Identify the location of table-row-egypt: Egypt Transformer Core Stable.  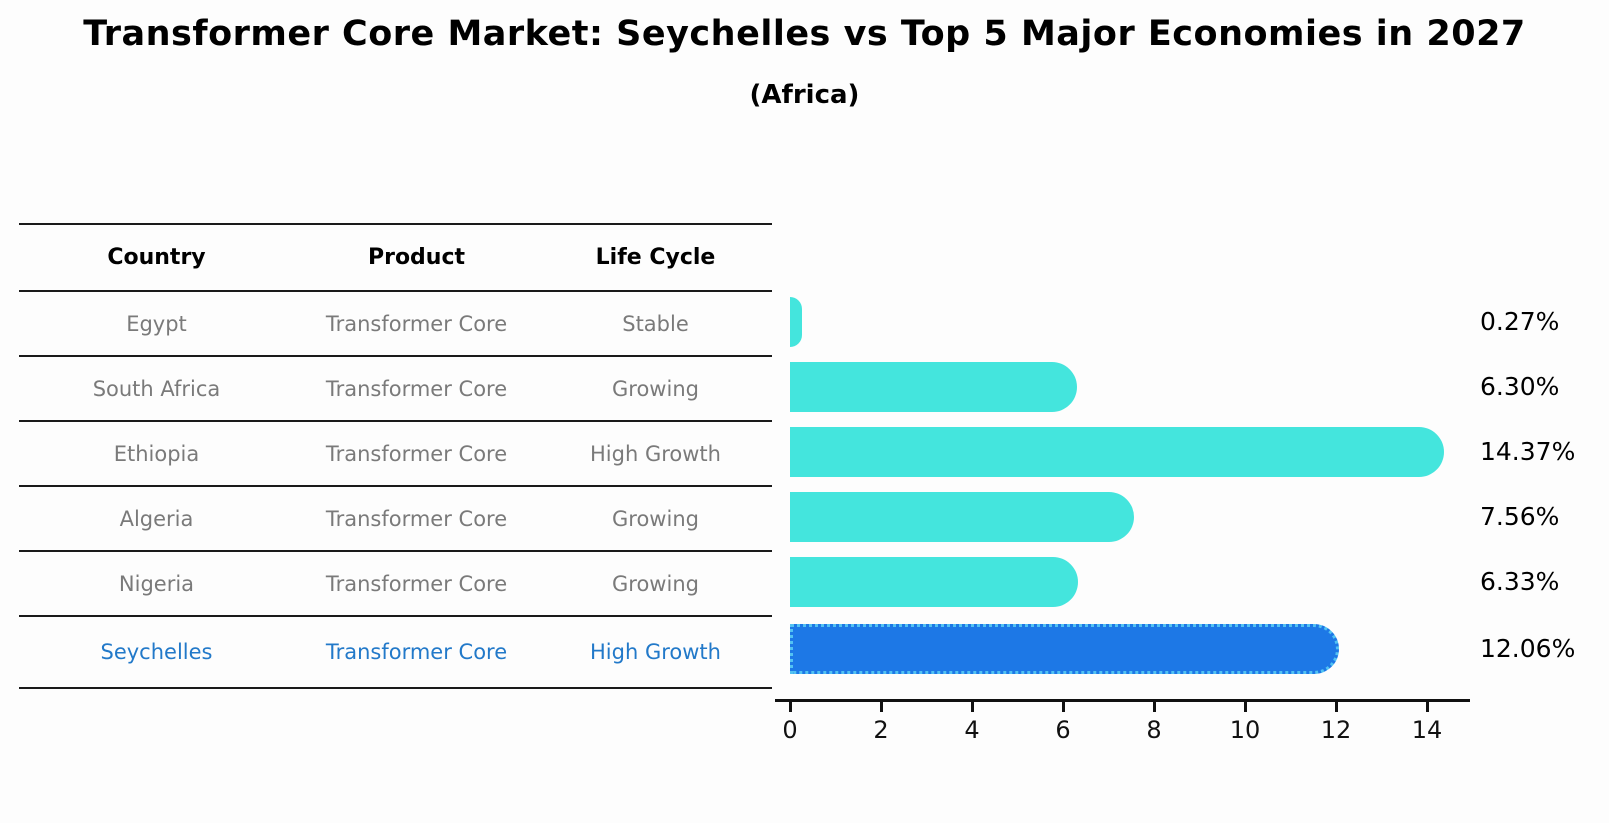
(395, 324).